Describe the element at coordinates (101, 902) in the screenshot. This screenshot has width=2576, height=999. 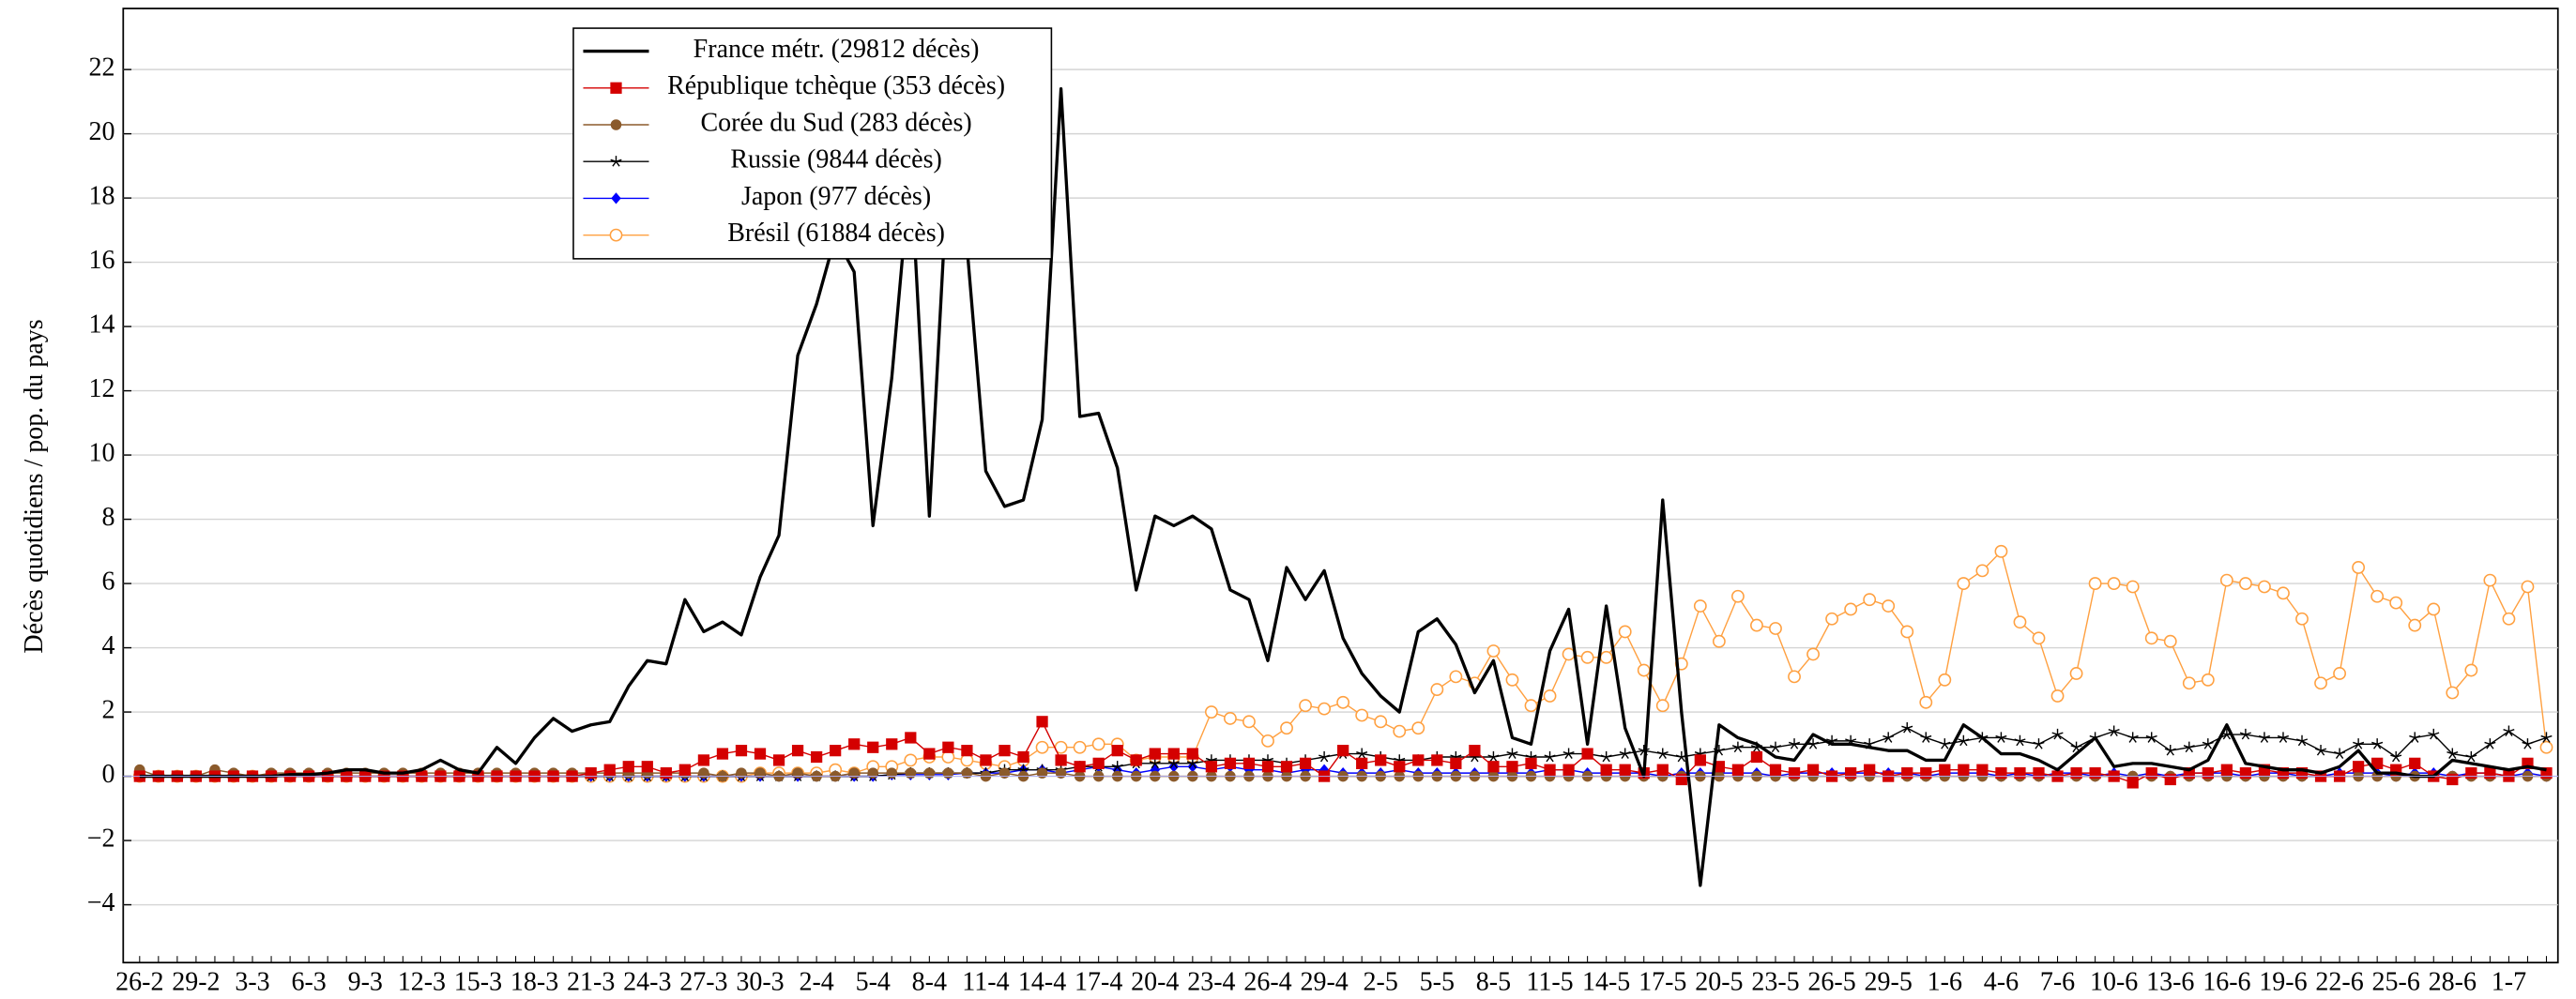
I see `y-tick-label: −4` at that location.